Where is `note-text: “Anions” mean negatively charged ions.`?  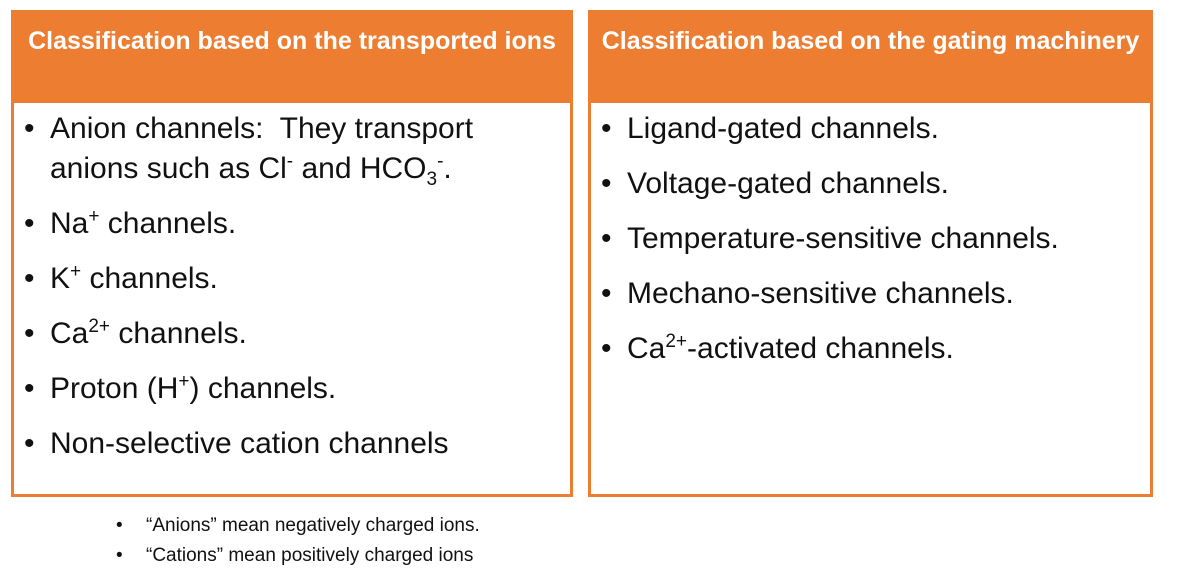
note-text: “Anions” mean negatively charged ions. is located at coordinates (313, 525).